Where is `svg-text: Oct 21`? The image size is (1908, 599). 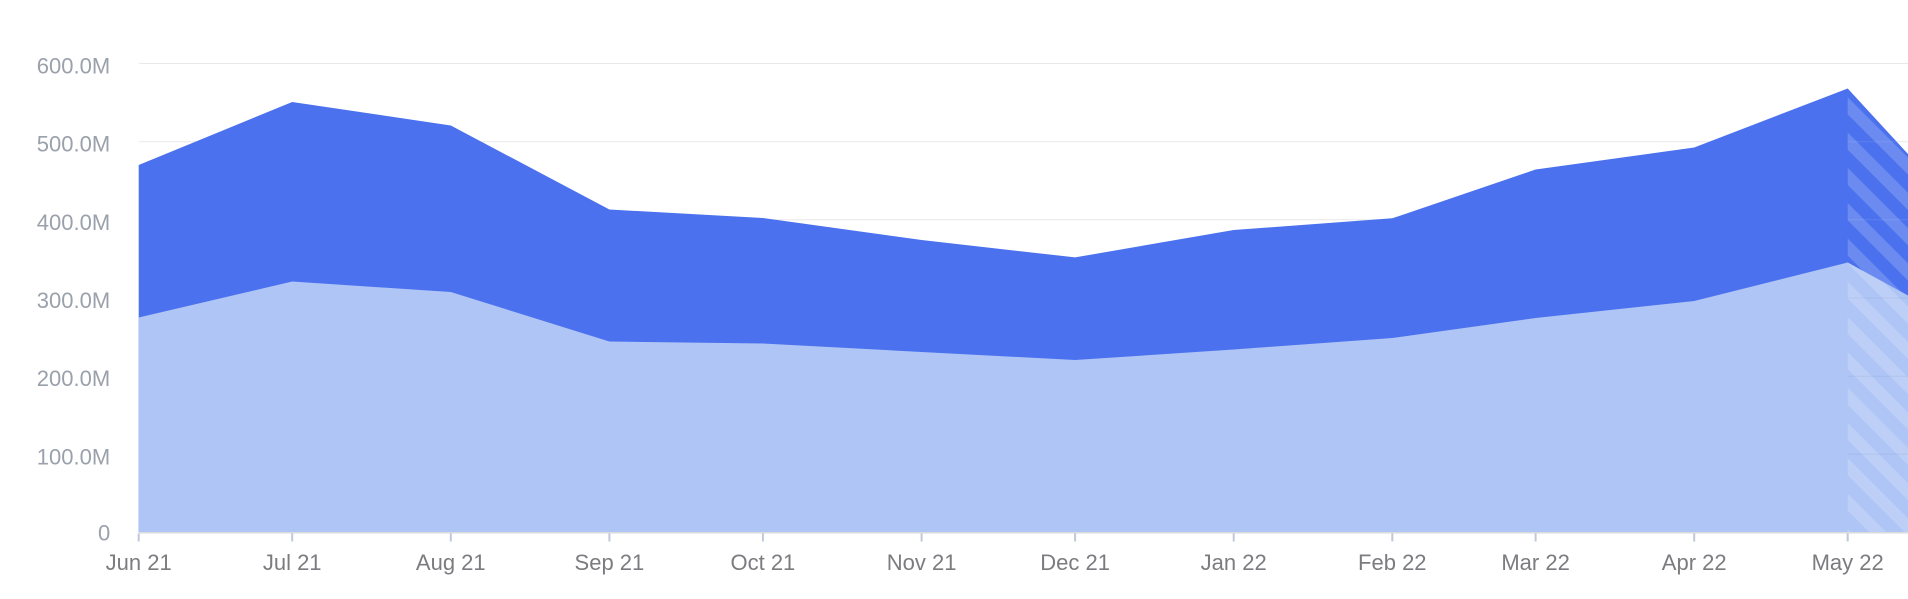 svg-text: Oct 21 is located at coordinates (762, 562).